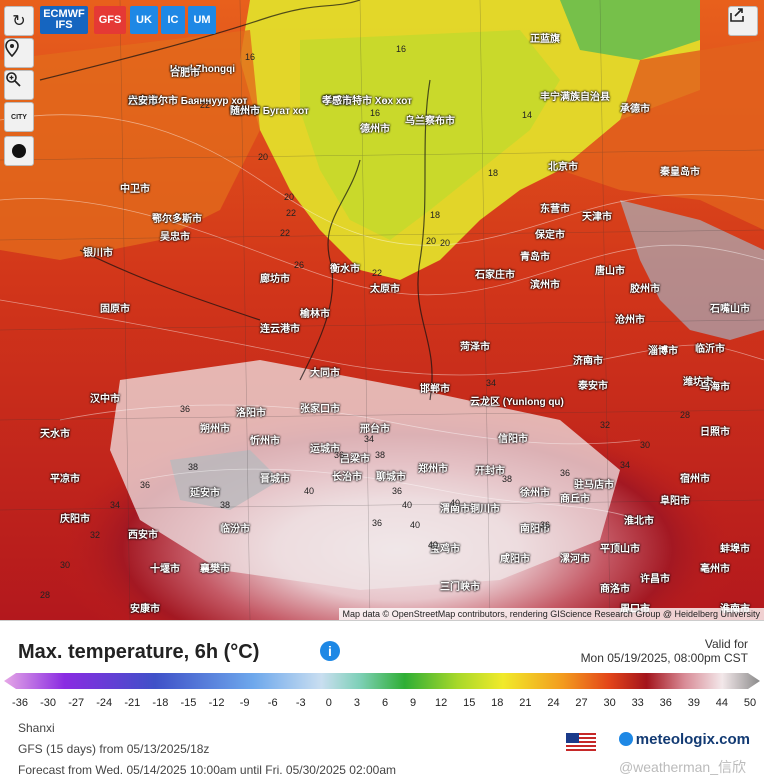  I want to click on place-label: 蚌埠市, so click(735, 549).